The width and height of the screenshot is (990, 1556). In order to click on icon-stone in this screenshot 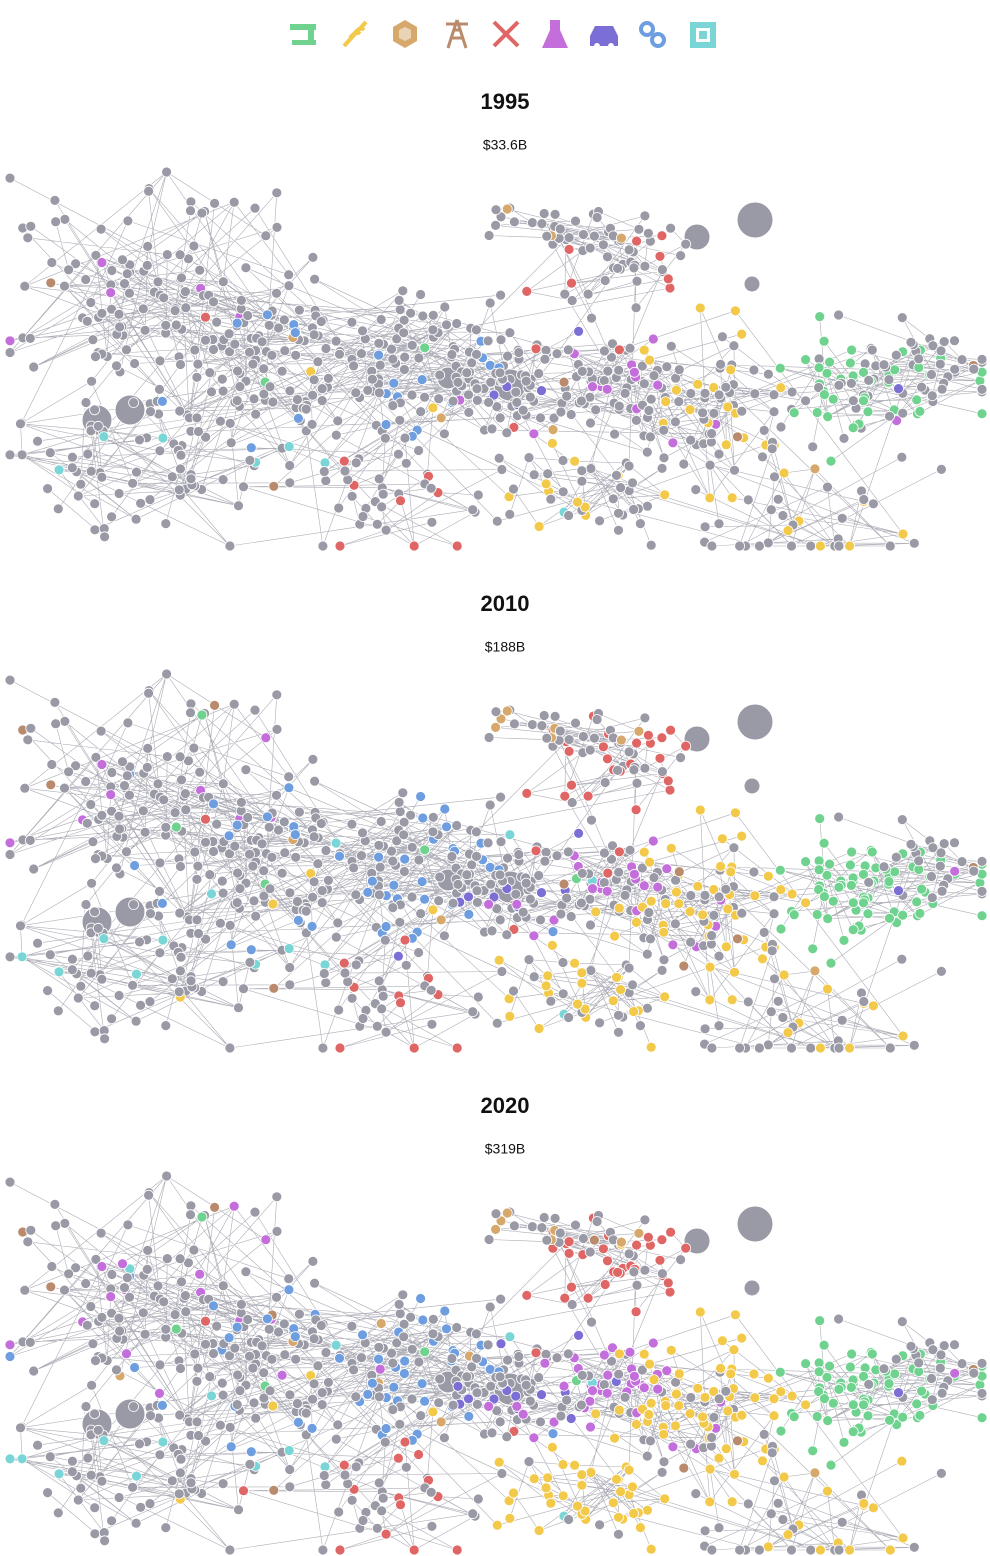, I will do `click(405, 34)`.